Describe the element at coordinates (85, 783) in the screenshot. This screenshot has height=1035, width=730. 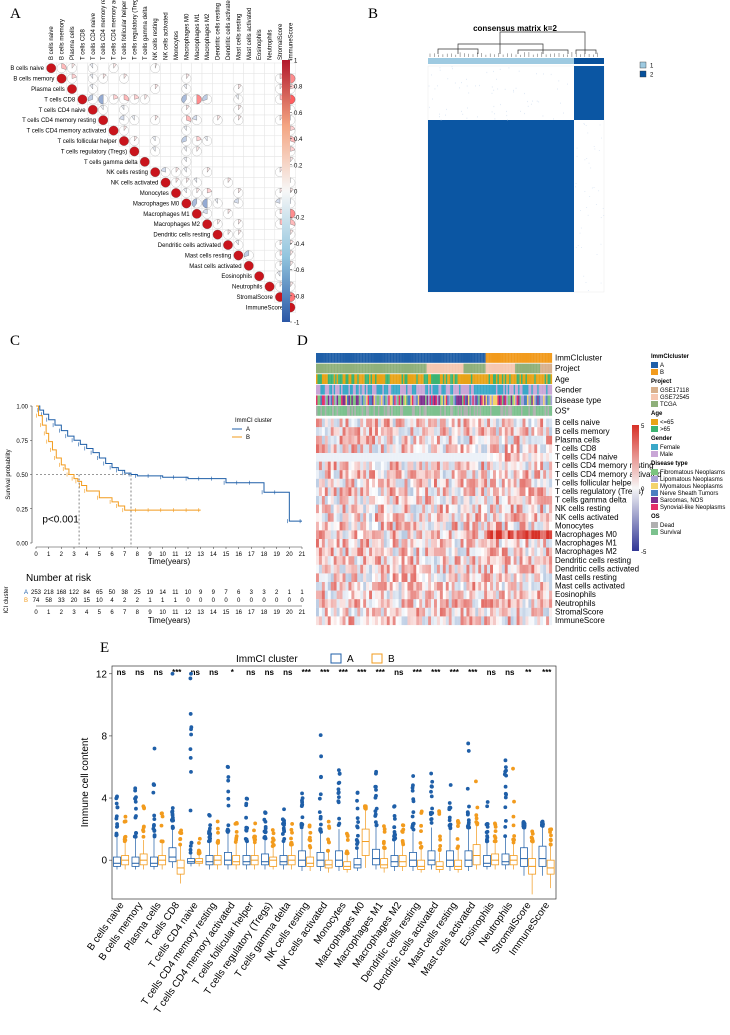
I see `box-y-label: Immune cell content` at that location.